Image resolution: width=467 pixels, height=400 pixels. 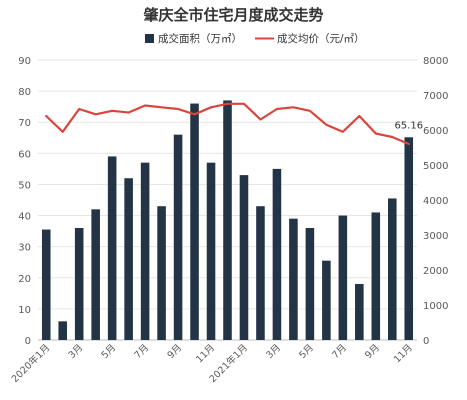 What do you see at coordinates (24, 123) in the screenshot?
I see `y-left-tick-label: 70` at bounding box center [24, 123].